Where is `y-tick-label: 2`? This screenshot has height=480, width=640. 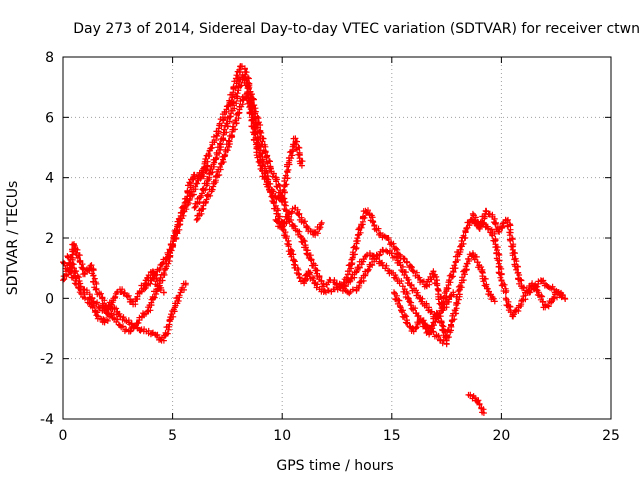
y-tick-label: 2 is located at coordinates (49, 239).